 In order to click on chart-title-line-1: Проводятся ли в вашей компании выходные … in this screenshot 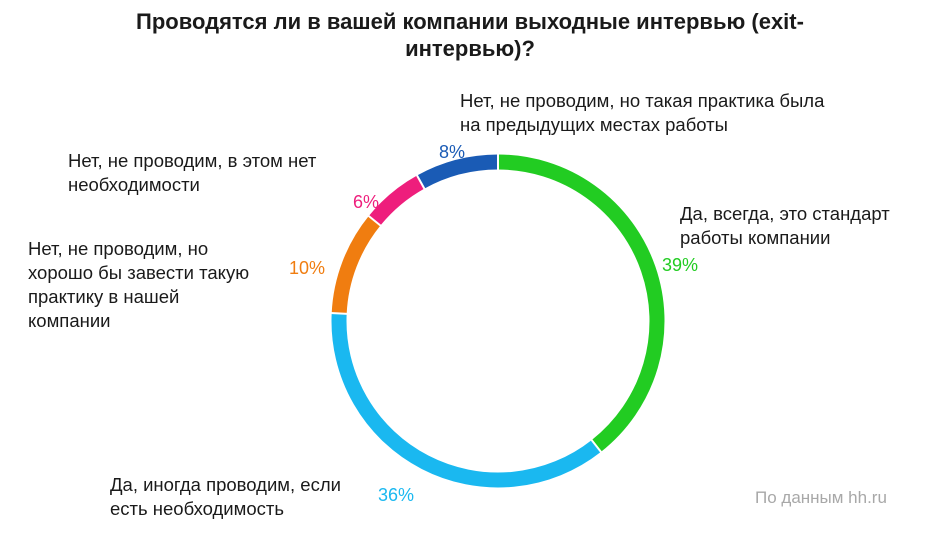, I will do `click(470, 21)`.